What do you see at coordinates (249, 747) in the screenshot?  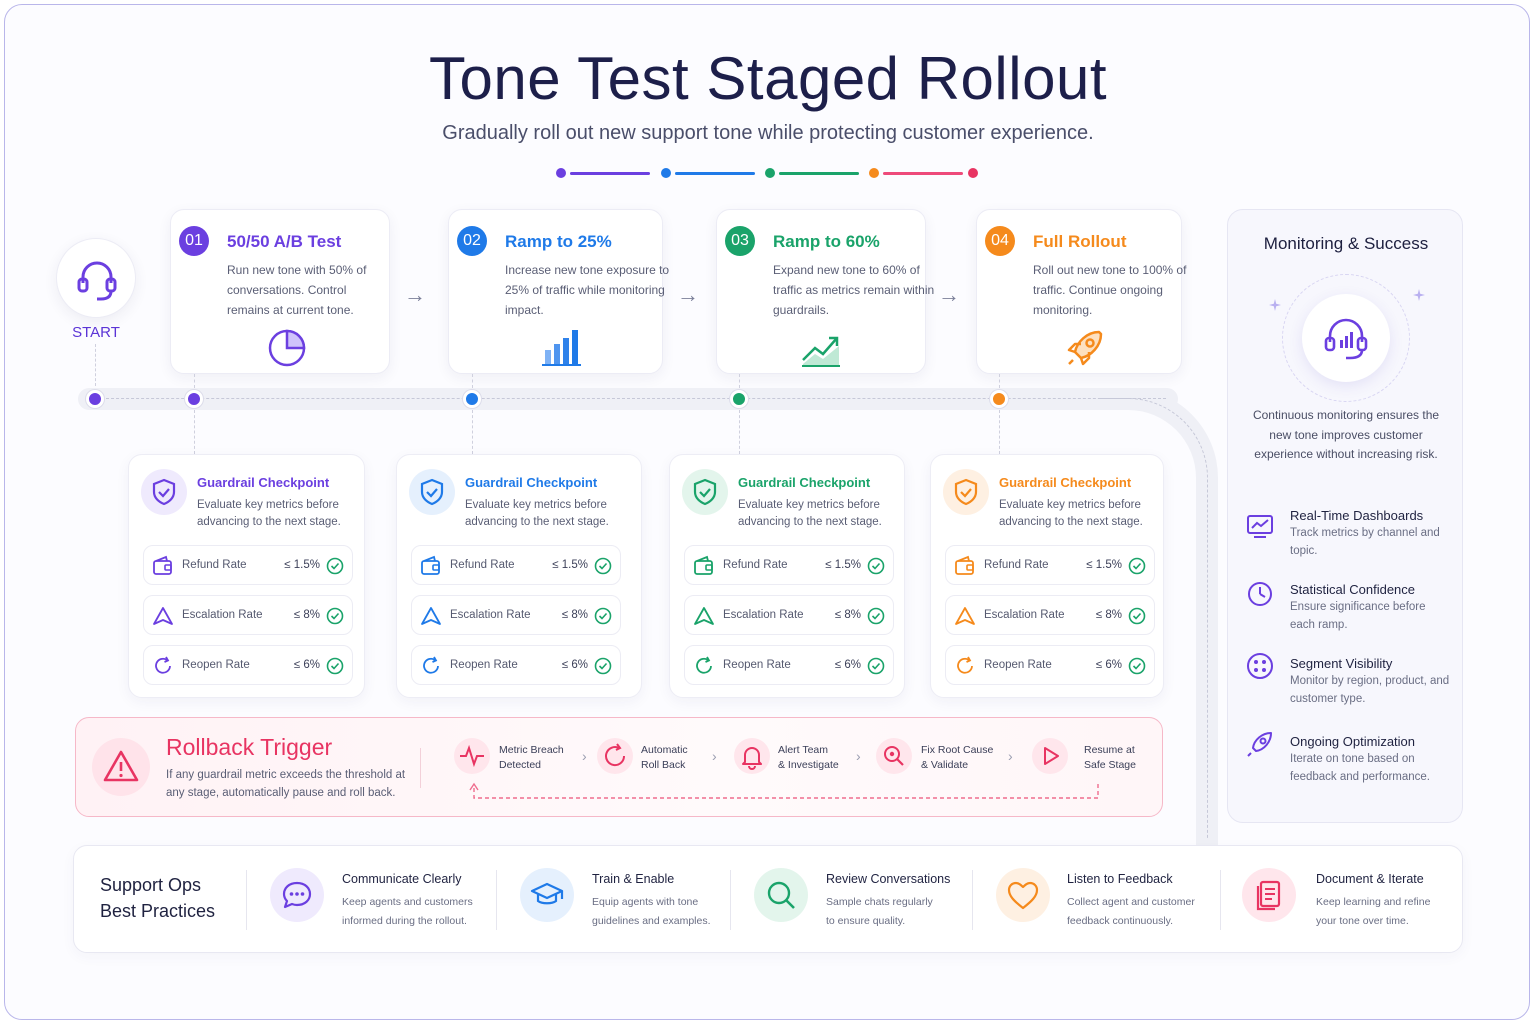 I see `rollback-title: Rollback Trigger` at bounding box center [249, 747].